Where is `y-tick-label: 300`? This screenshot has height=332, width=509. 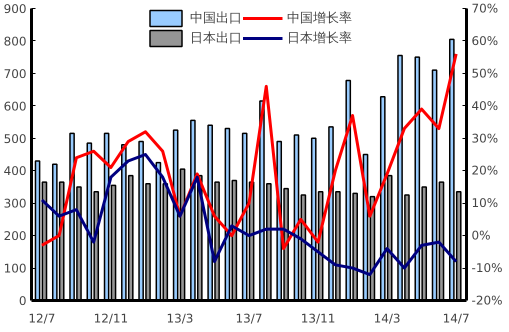 y-tick-label: 300 is located at coordinates (15, 203).